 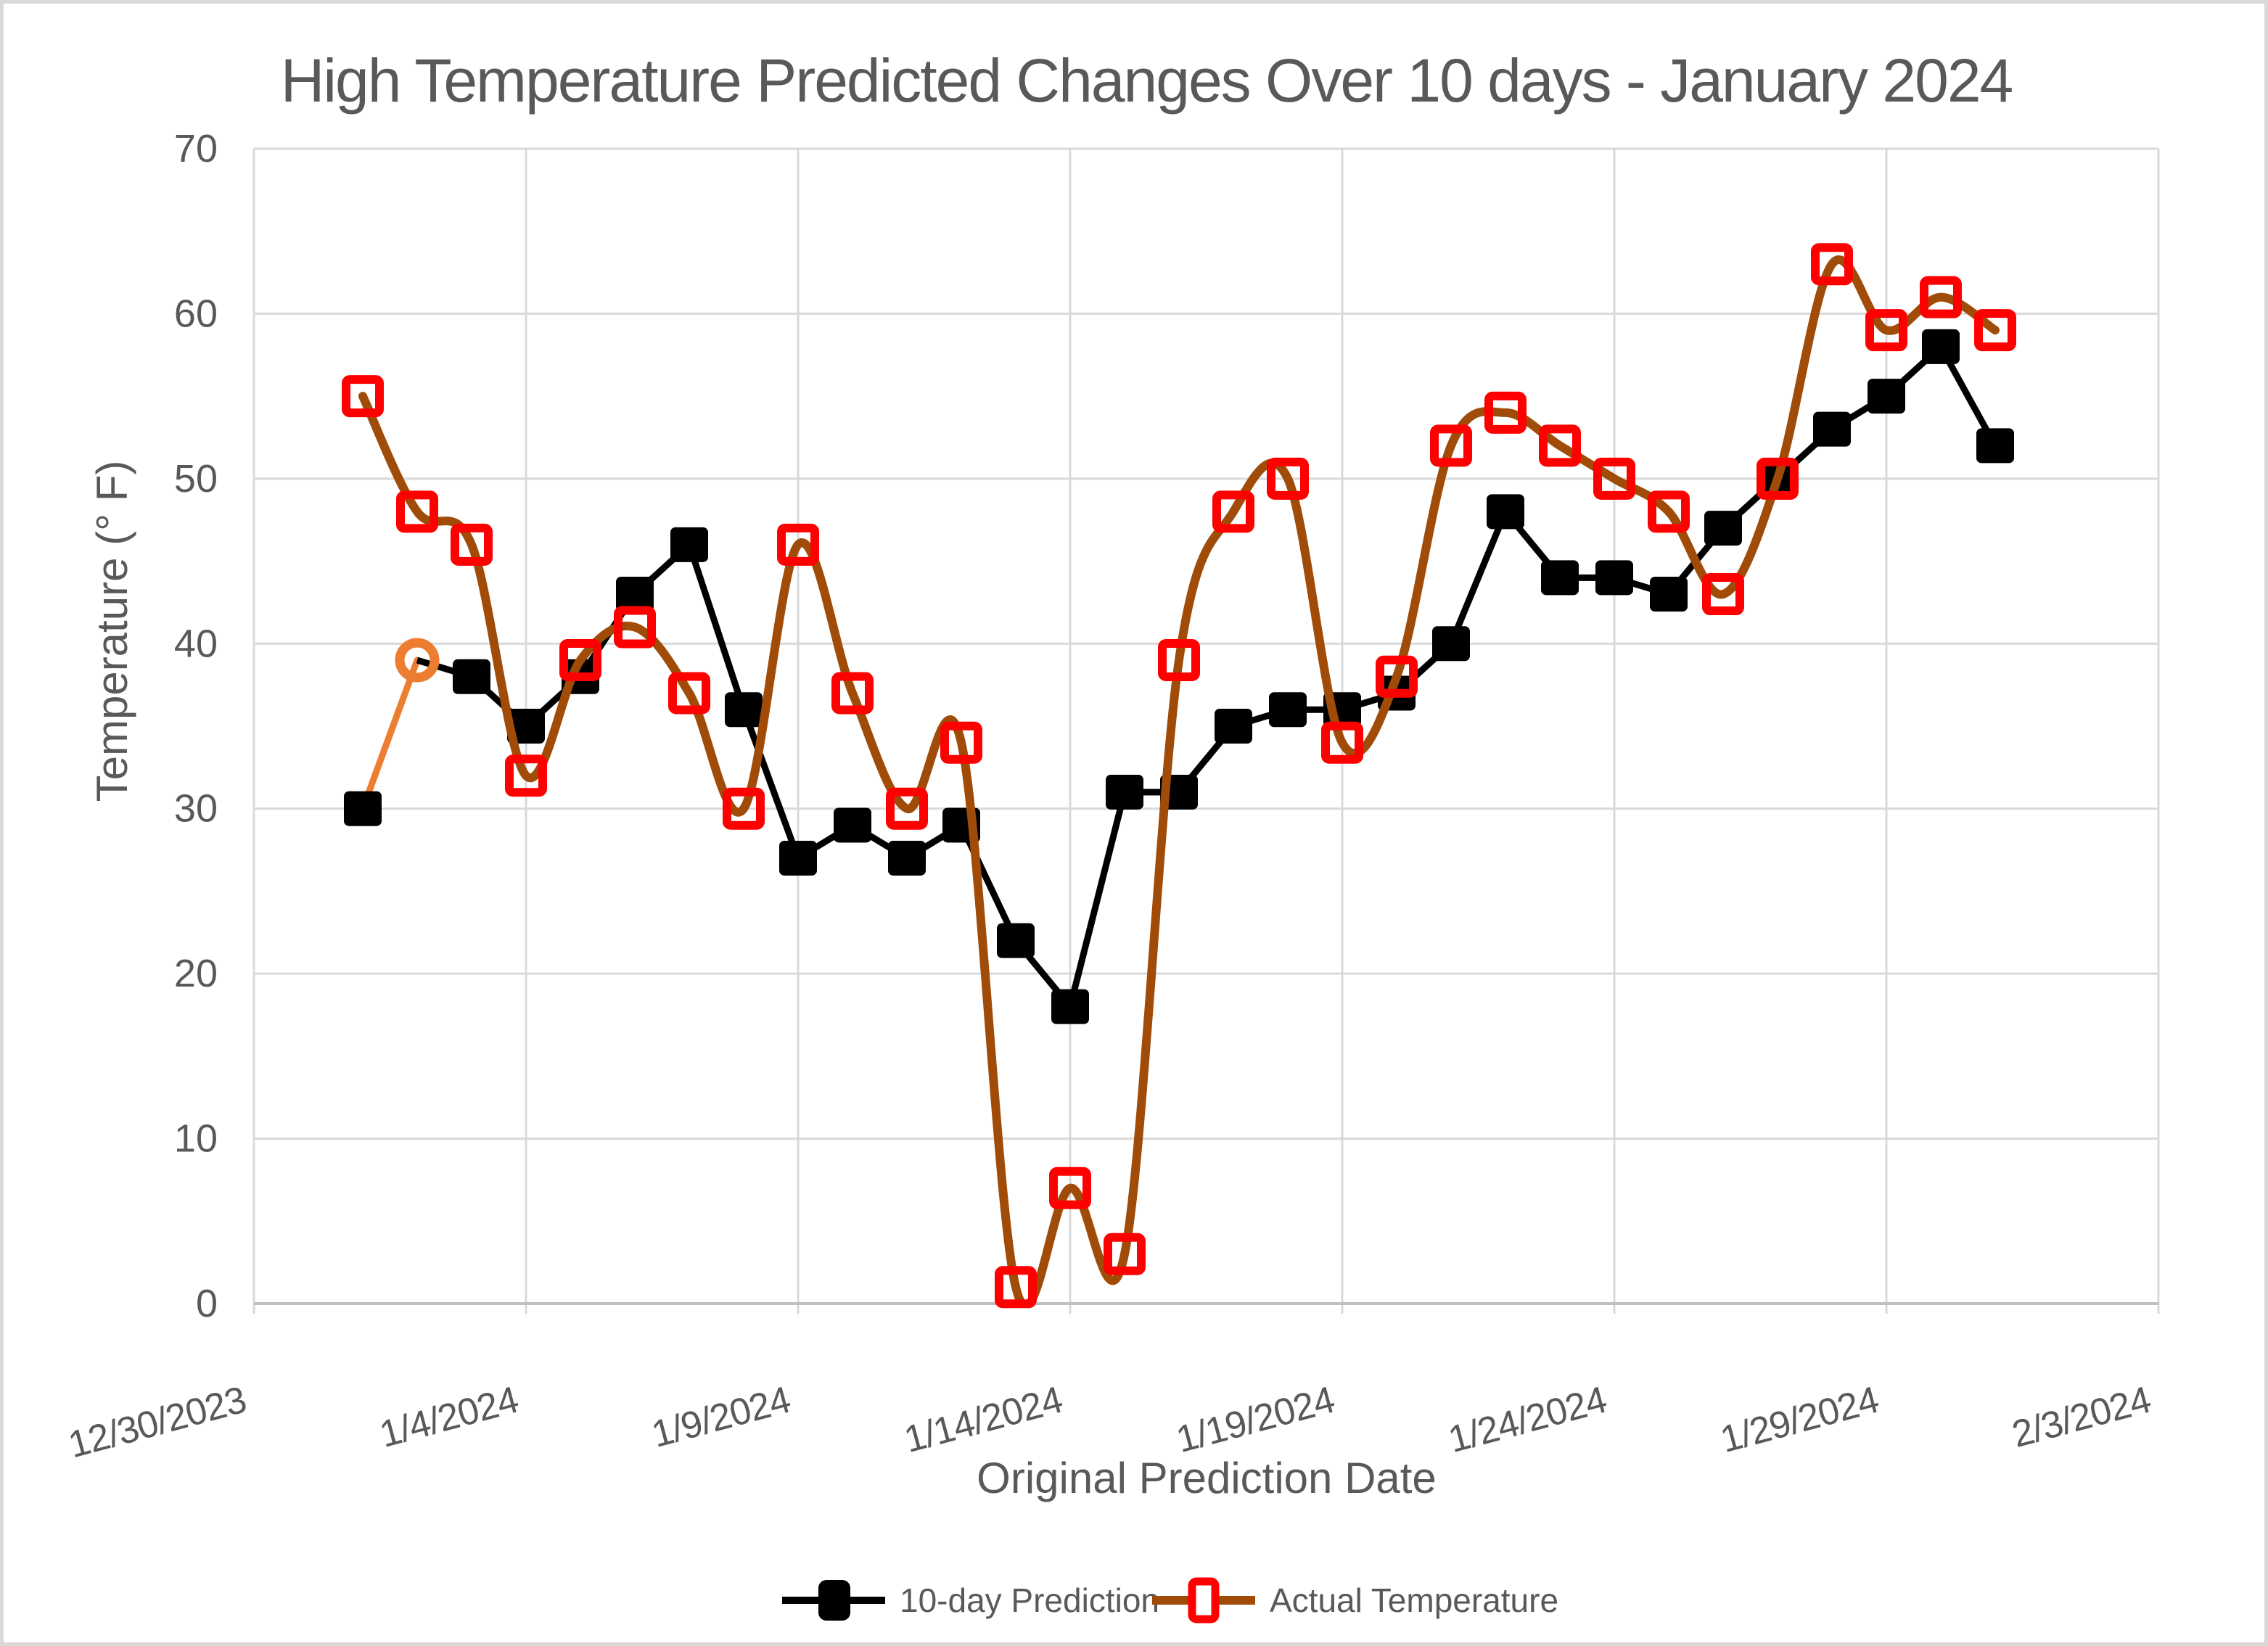 I want to click on legend-label-10-day-prediction: 10-day Prediction, so click(x=1029, y=1600).